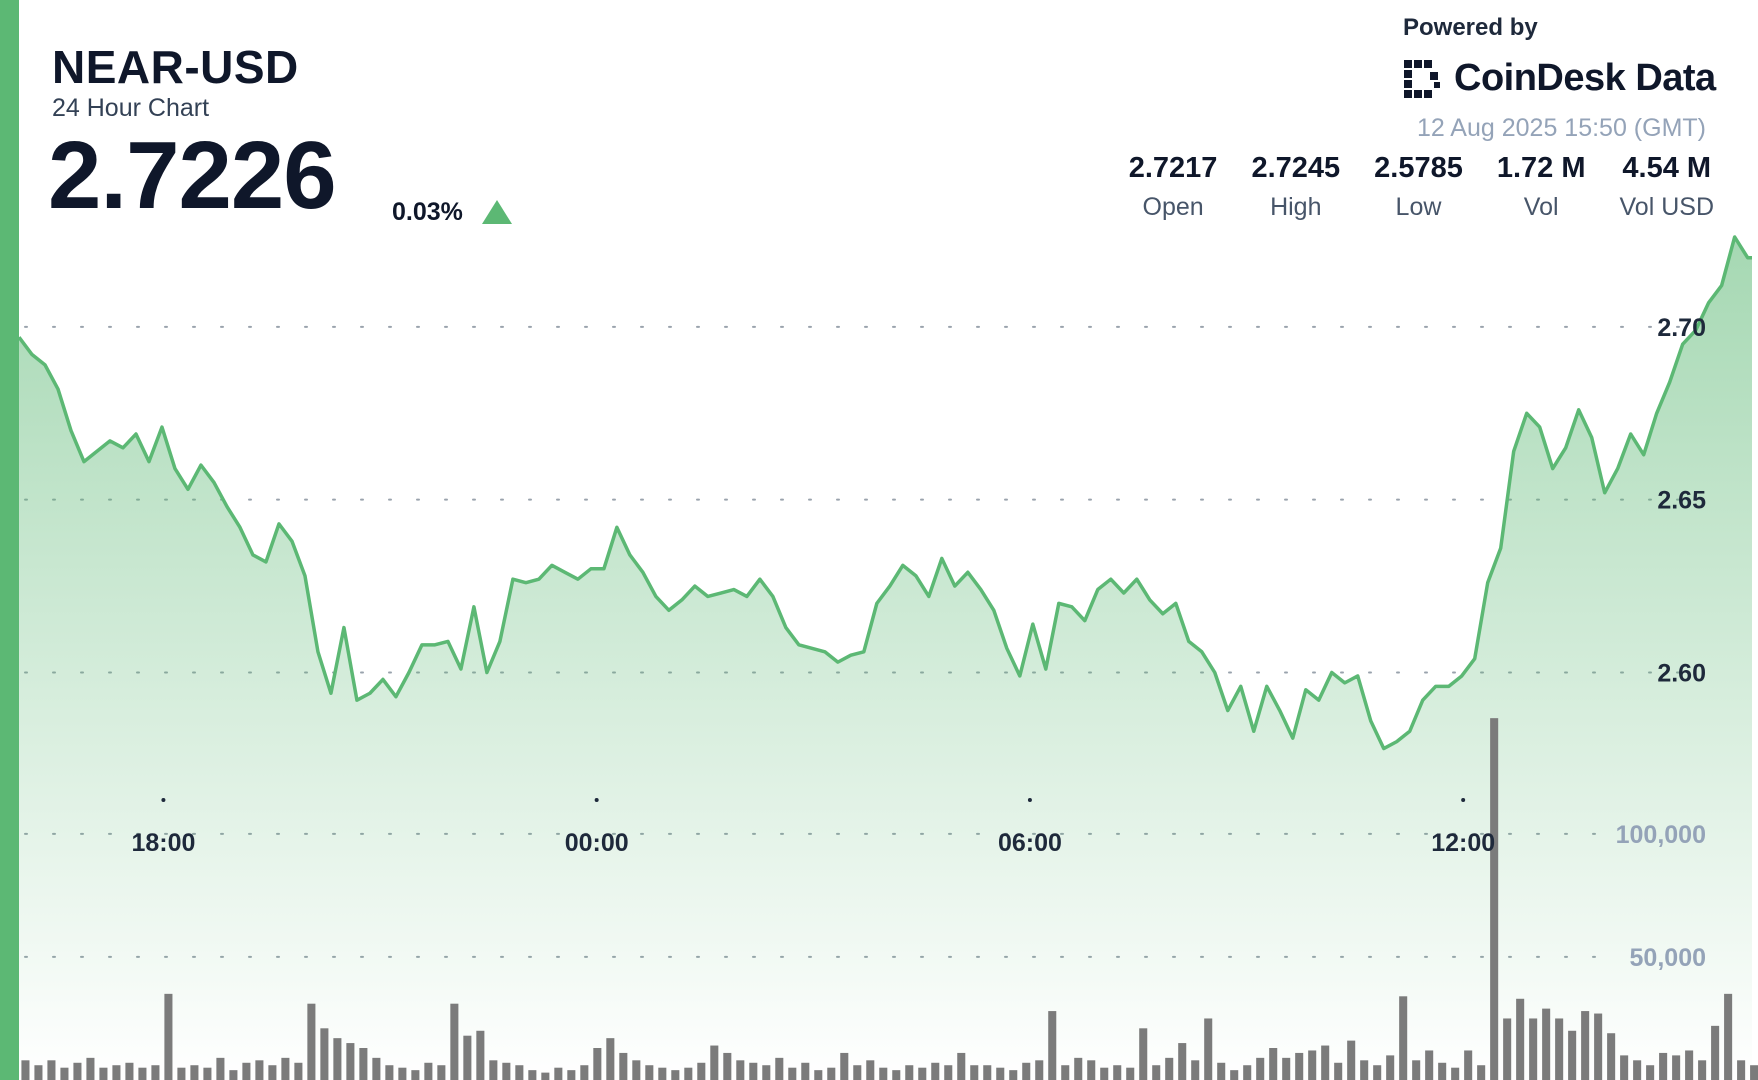 This screenshot has height=1080, width=1758. What do you see at coordinates (1418, 207) in the screenshot?
I see `stat-label: Low` at bounding box center [1418, 207].